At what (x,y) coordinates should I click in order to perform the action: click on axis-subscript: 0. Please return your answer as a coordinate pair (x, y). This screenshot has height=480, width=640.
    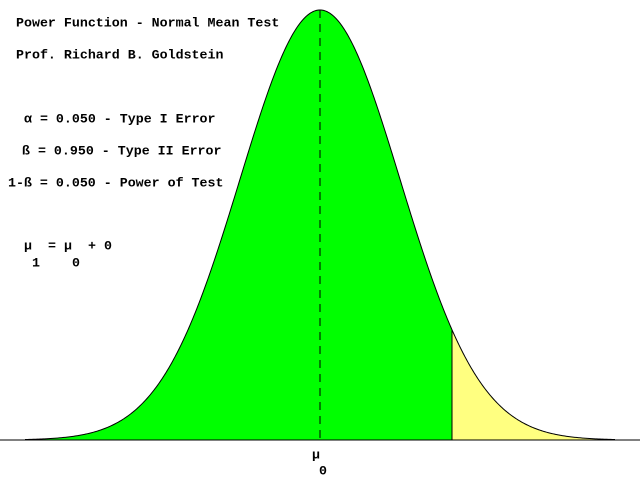
    Looking at the image, I should click on (323, 471).